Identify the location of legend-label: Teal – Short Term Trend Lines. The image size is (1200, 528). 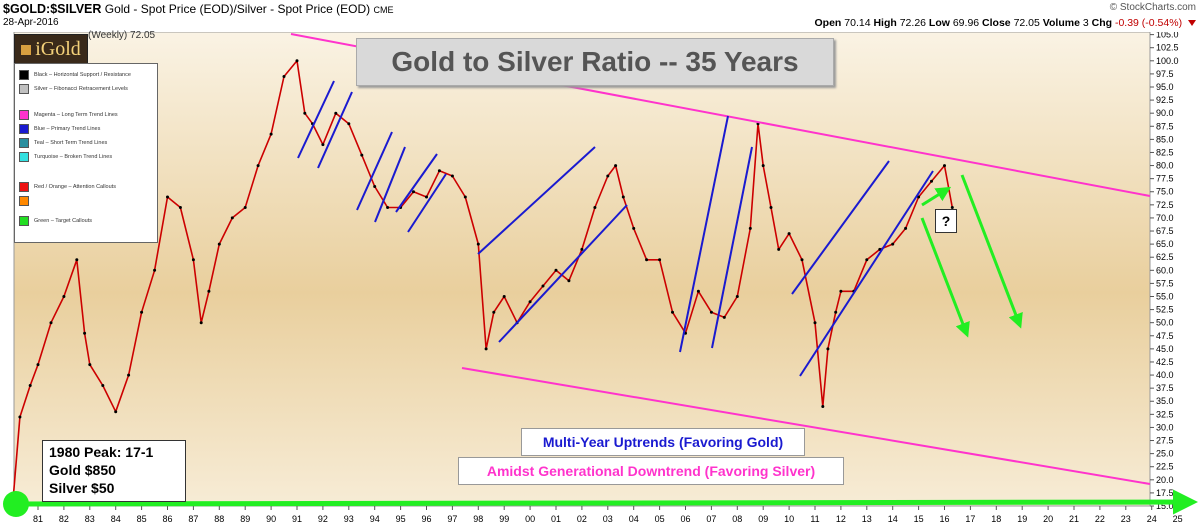
(71, 143).